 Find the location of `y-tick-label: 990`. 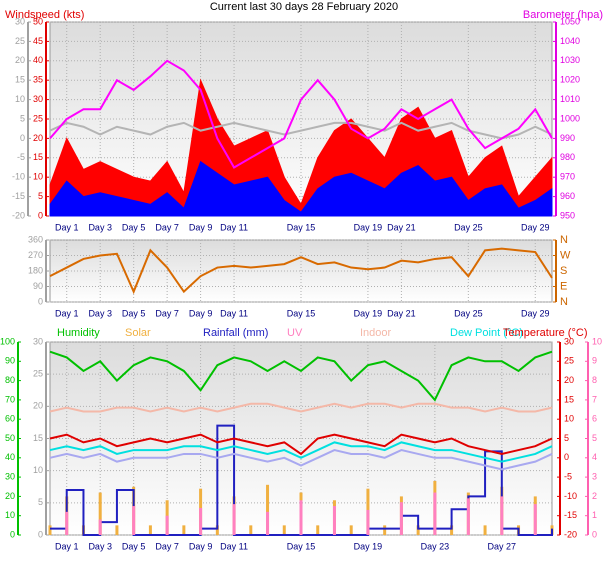

y-tick-label: 990 is located at coordinates (567, 138).